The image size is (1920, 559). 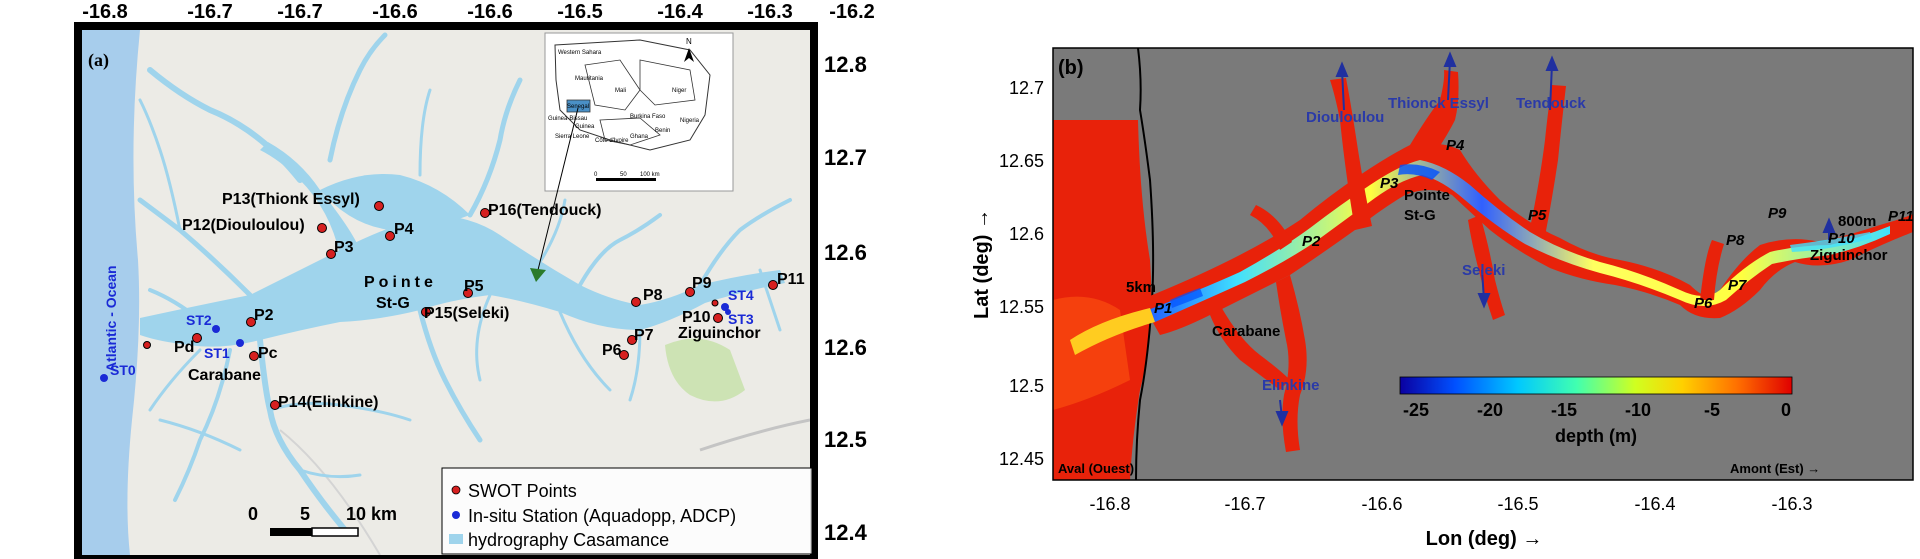 What do you see at coordinates (1096, 468) in the screenshot?
I see `aval-label: Aval (Ouest)` at bounding box center [1096, 468].